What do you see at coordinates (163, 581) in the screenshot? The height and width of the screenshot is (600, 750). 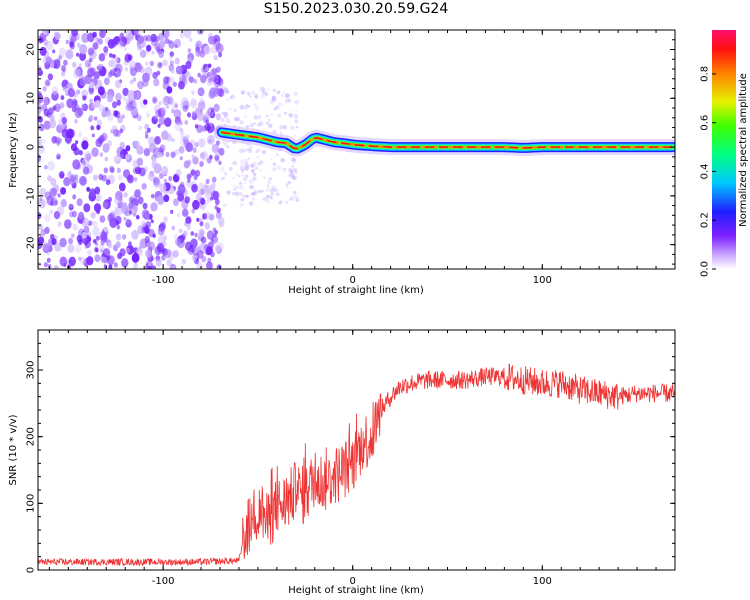 I see `snr-x-tick-label: -100` at bounding box center [163, 581].